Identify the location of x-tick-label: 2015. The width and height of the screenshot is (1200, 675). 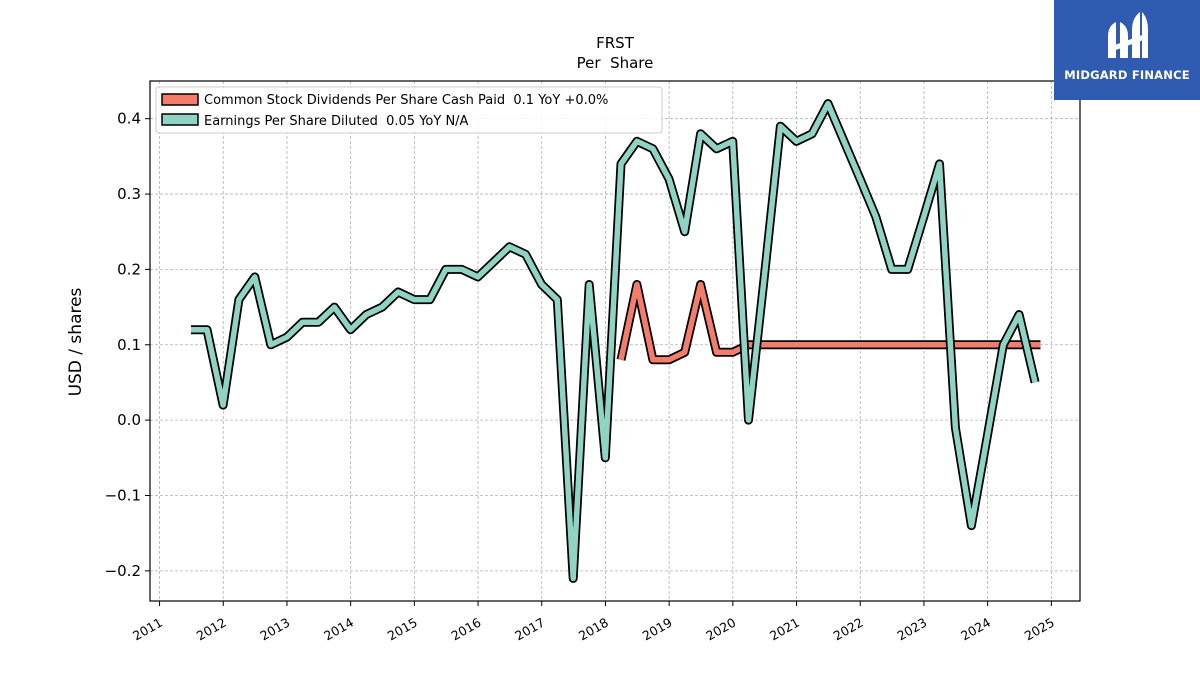
(402, 629).